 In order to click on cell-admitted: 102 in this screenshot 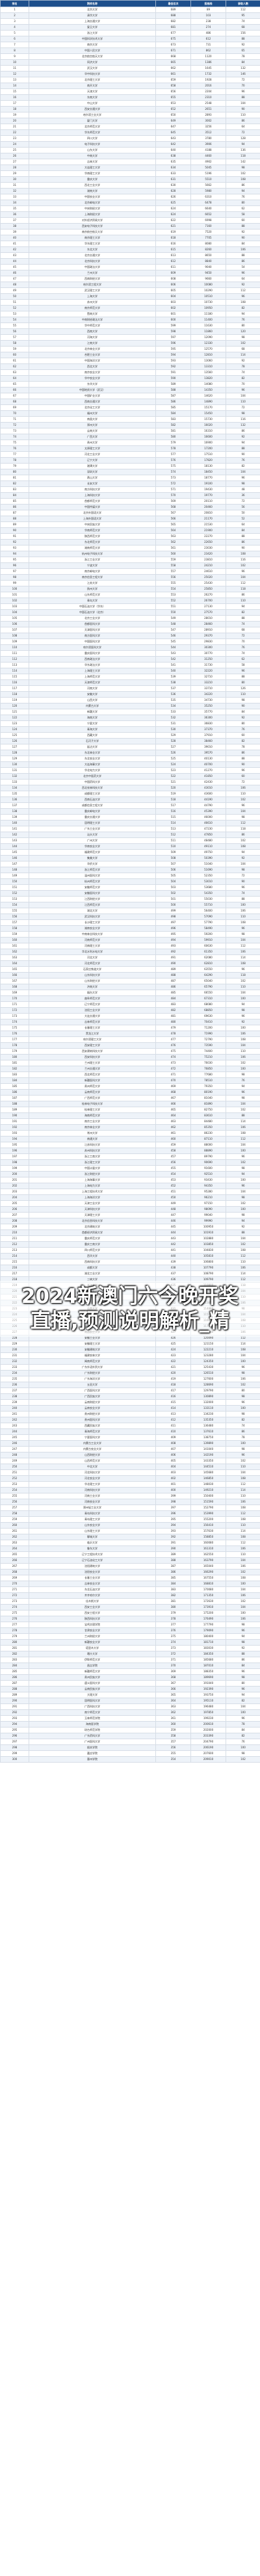, I will do `click(243, 799)`.